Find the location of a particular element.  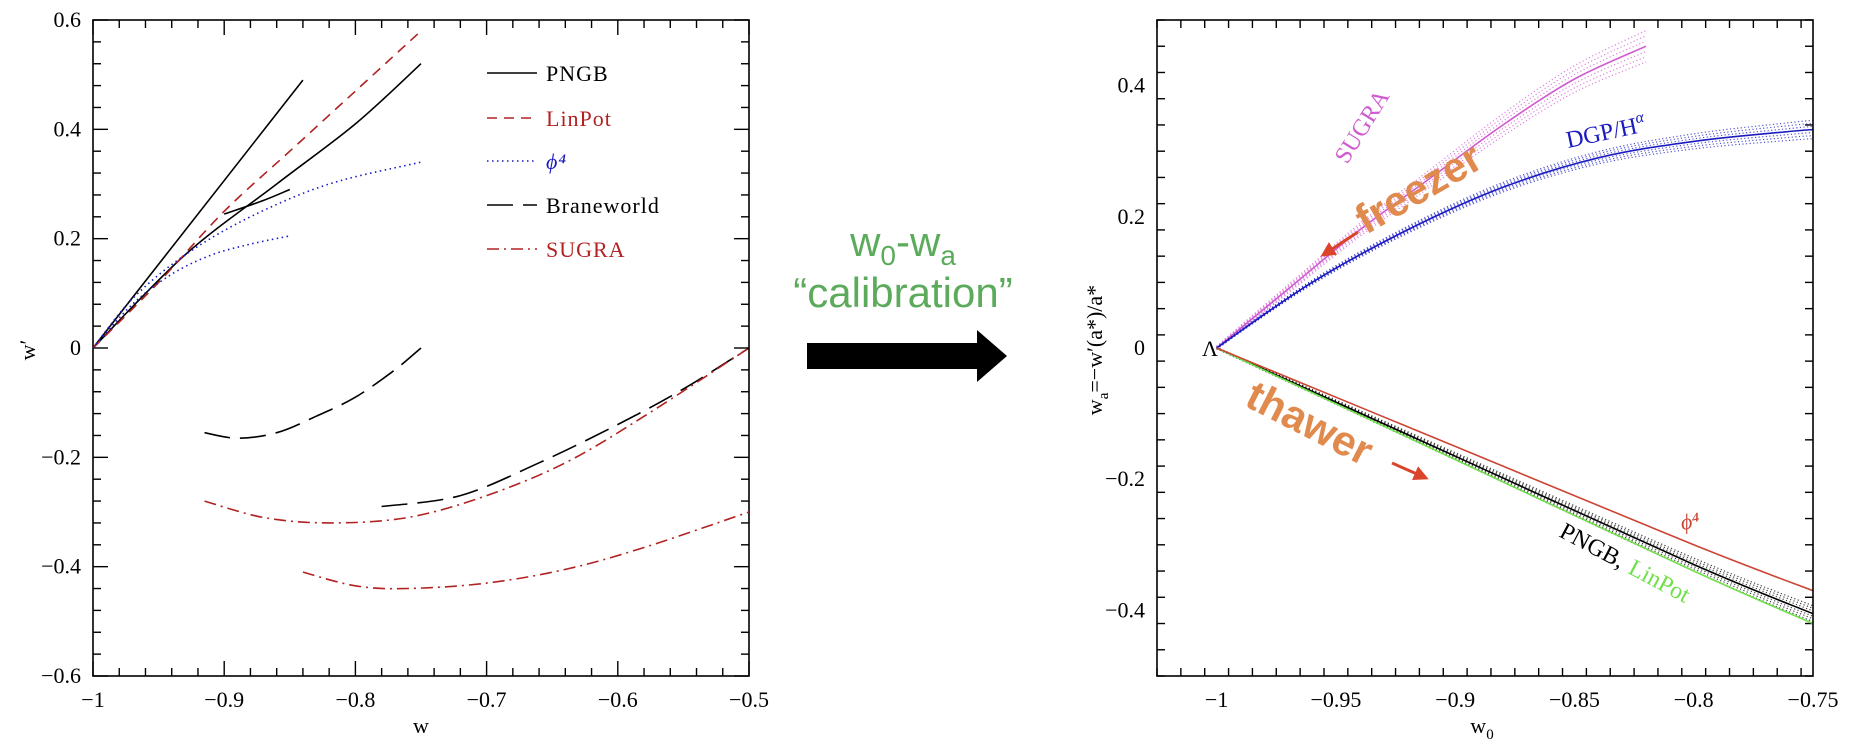

series-line-dgph is located at coordinates (1514, 238).